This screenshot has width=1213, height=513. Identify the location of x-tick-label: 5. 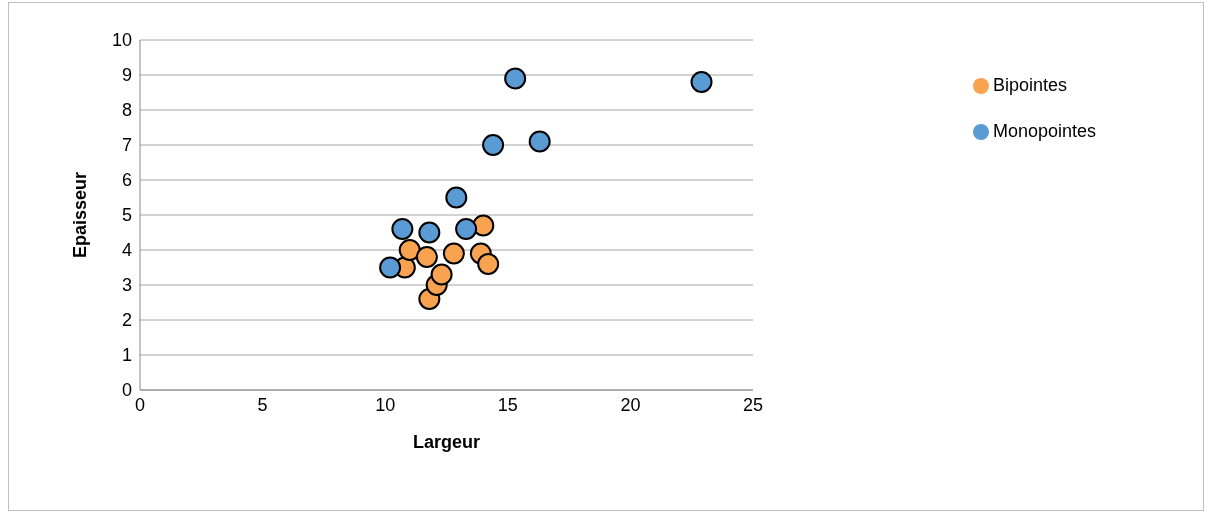
(262, 404).